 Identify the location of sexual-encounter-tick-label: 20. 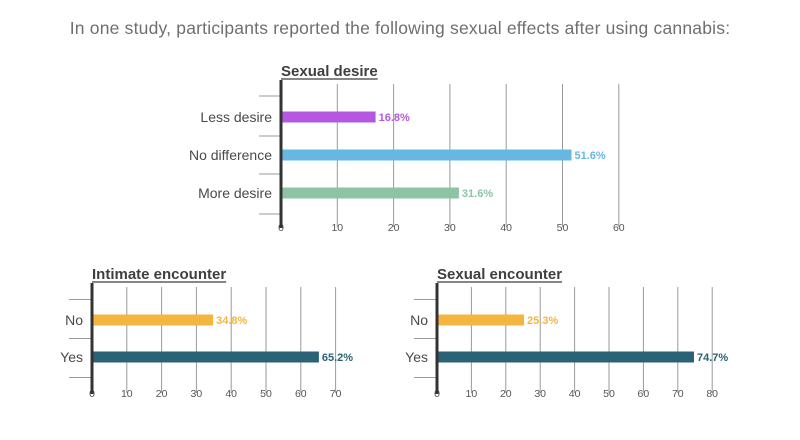
(506, 394).